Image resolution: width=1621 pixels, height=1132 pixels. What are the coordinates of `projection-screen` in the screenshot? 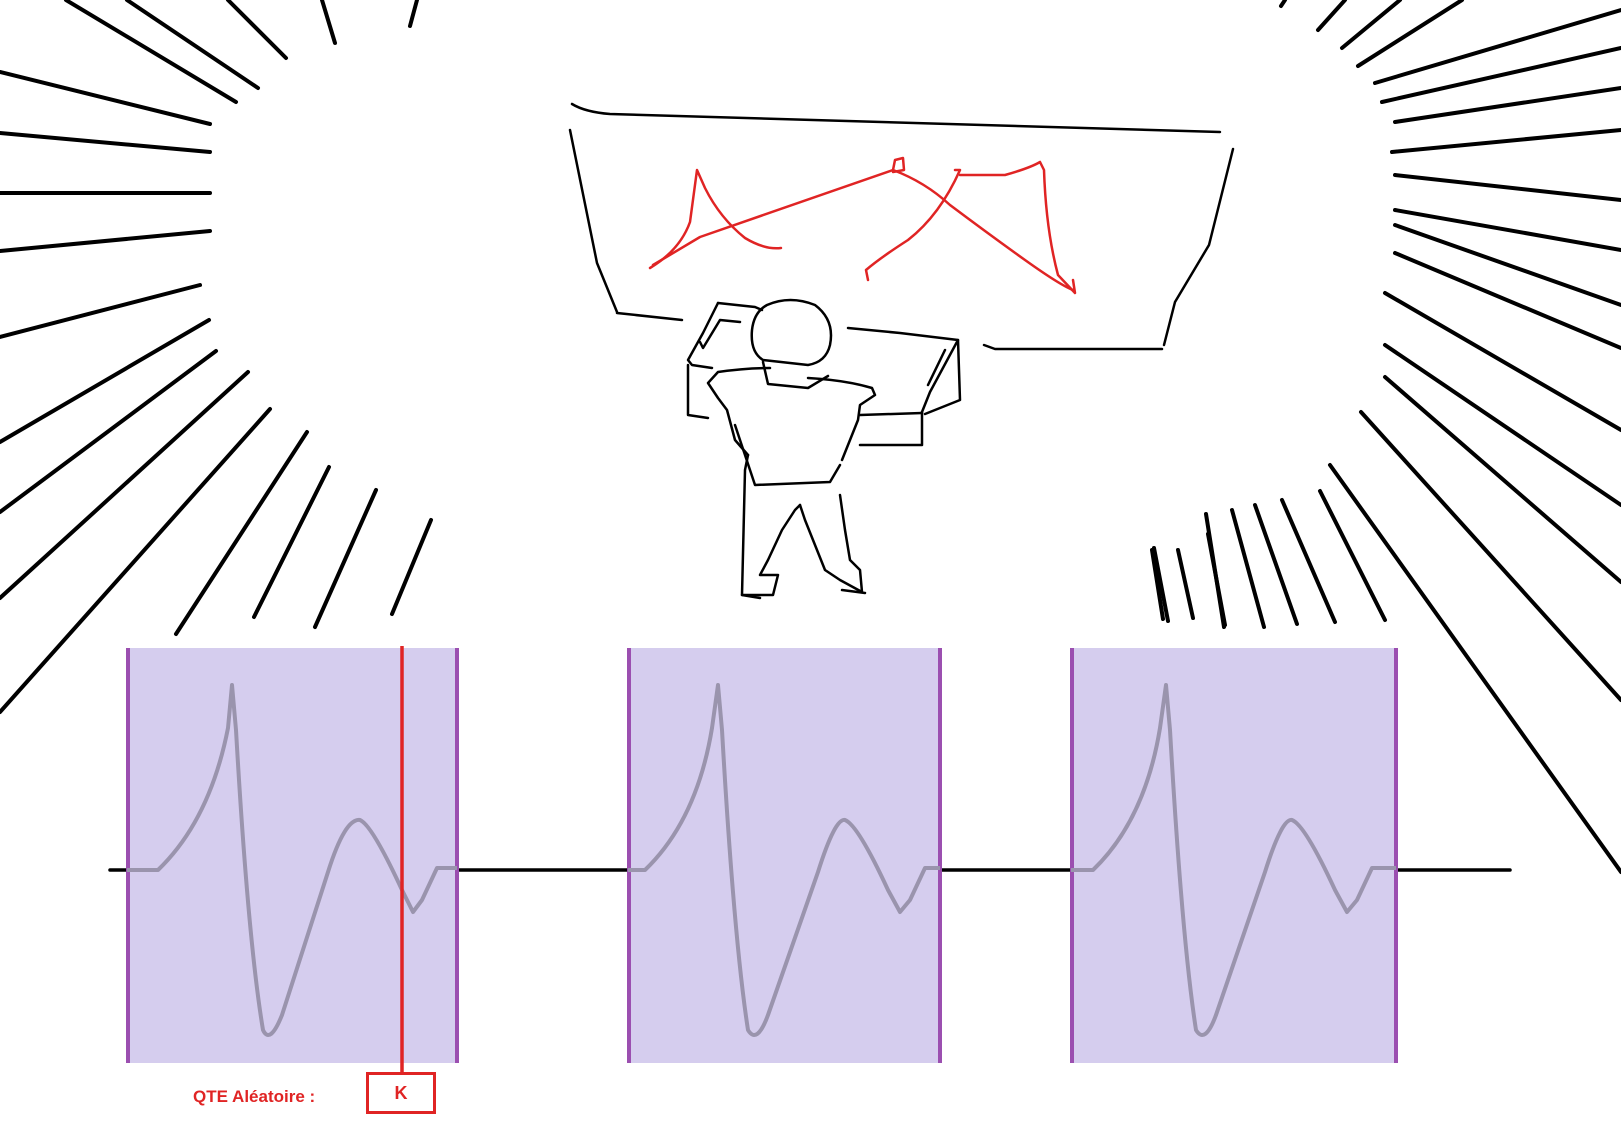 It's located at (901, 226).